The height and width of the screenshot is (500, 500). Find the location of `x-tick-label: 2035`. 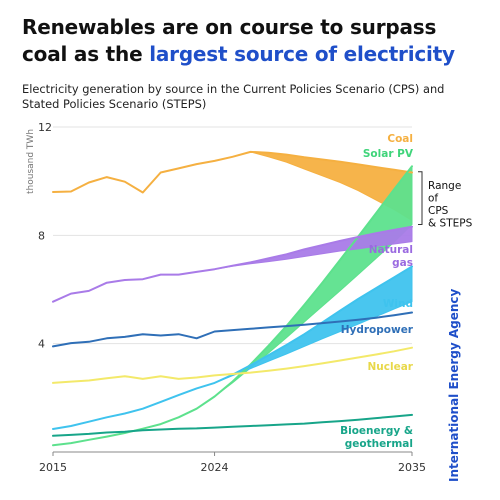

x-tick-label: 2035 is located at coordinates (412, 467).